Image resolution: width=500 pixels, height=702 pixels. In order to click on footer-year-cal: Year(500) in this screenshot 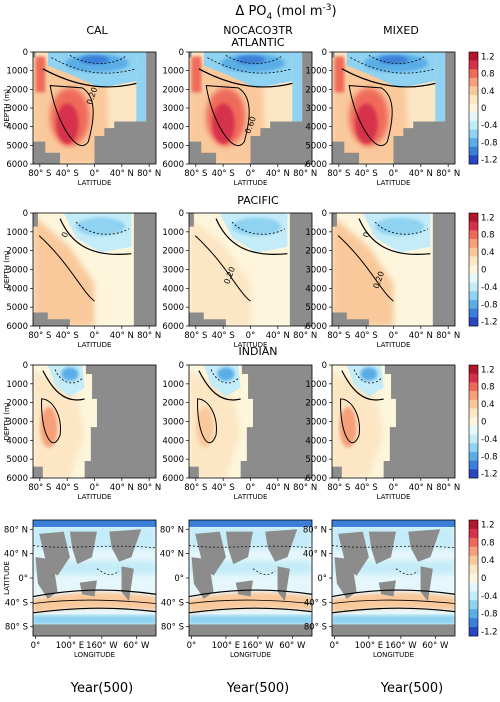, I will do `click(101, 688)`.